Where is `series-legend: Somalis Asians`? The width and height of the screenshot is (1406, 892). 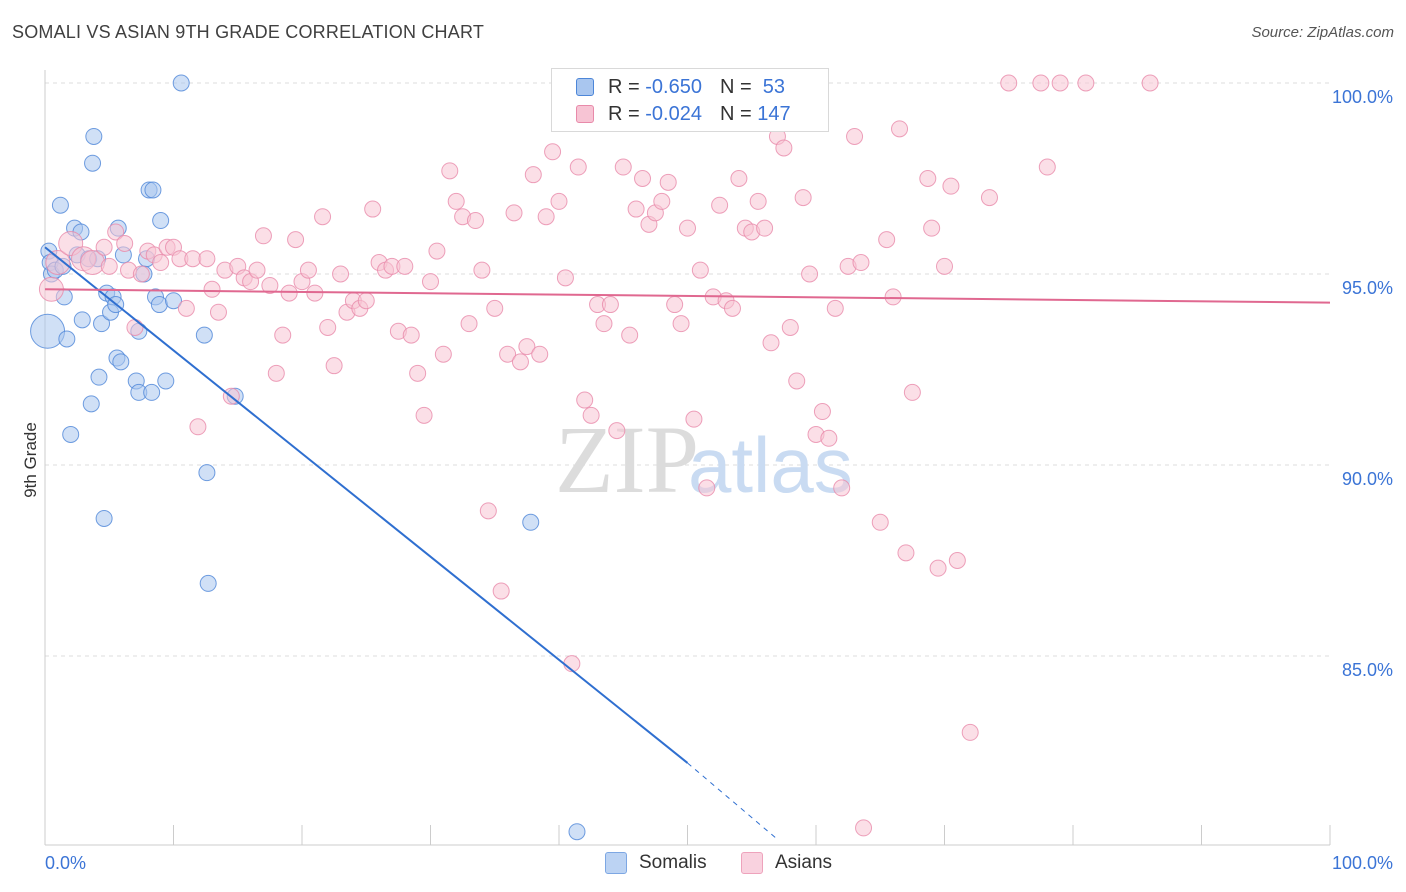 series-legend: Somalis Asians is located at coordinates (703, 865).